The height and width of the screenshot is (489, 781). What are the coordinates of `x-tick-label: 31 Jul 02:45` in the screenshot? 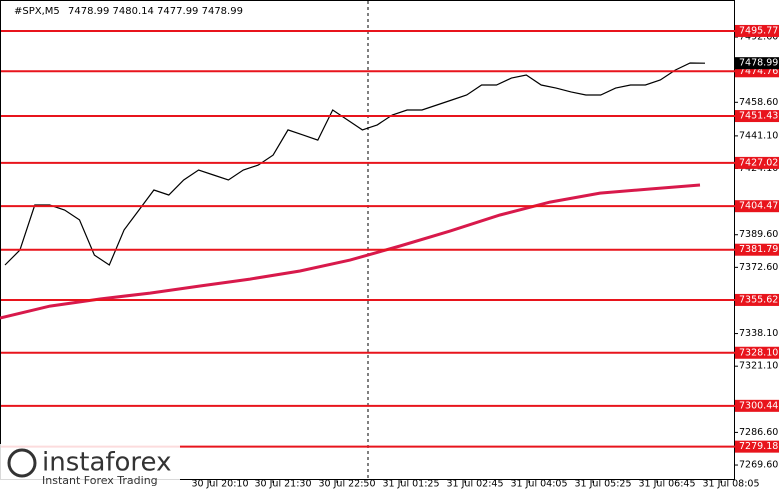 It's located at (475, 484).